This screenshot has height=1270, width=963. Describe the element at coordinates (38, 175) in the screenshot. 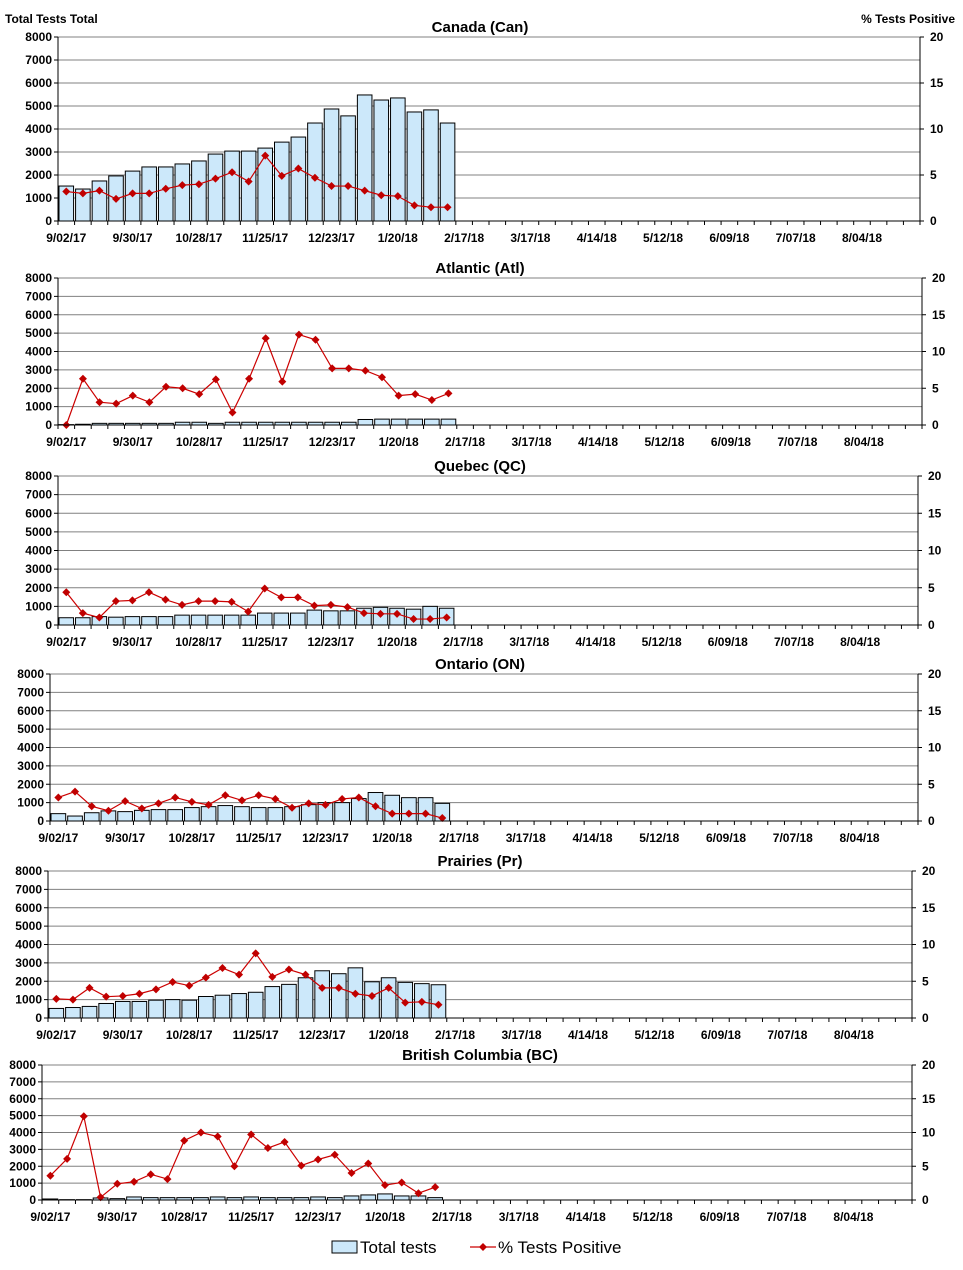

I see `y-left-tick-label: 2000` at that location.